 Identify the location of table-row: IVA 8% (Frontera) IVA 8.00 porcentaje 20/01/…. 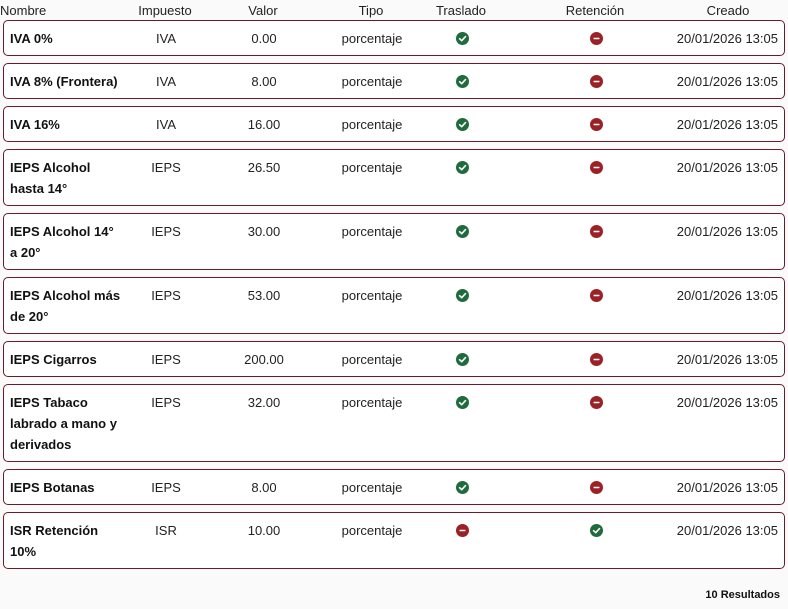
(394, 81).